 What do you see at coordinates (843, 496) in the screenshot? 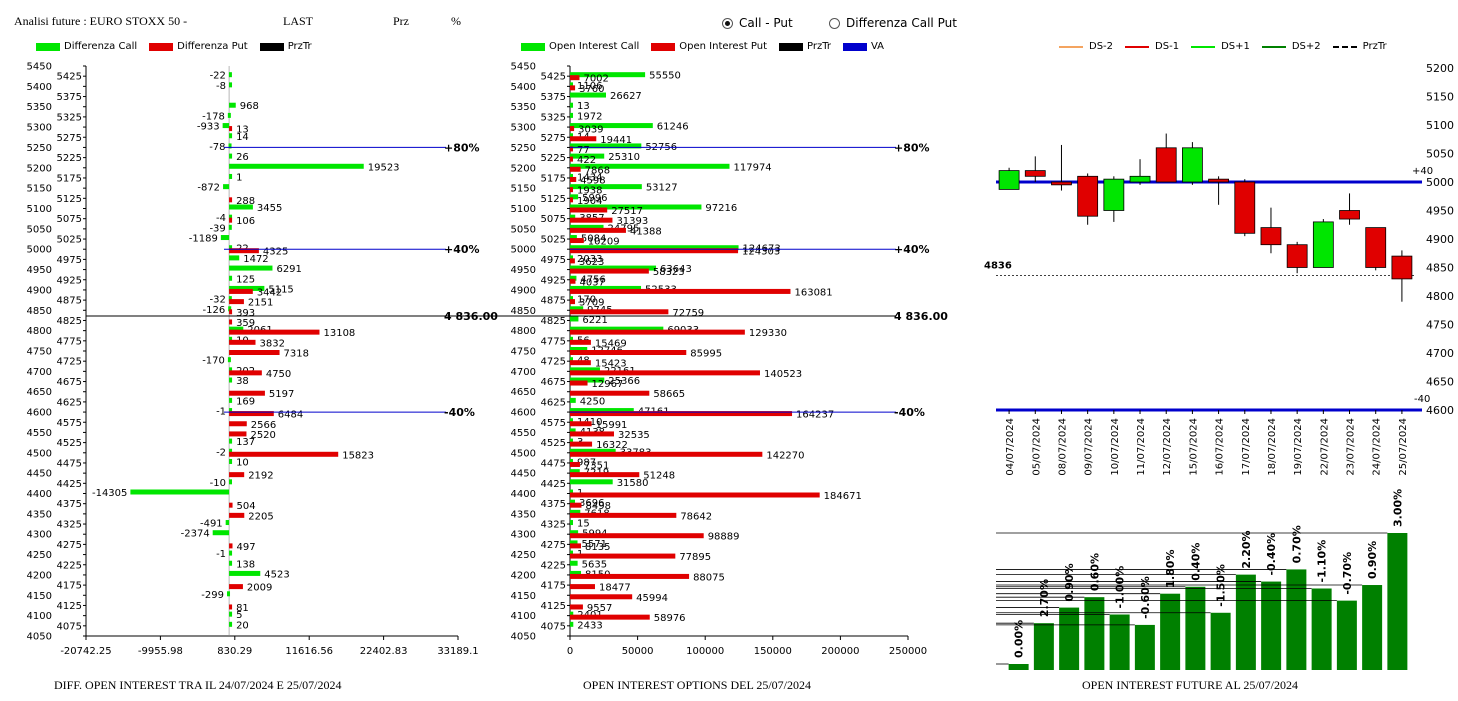
I see `oi-put-value-label: 184671` at bounding box center [843, 496].